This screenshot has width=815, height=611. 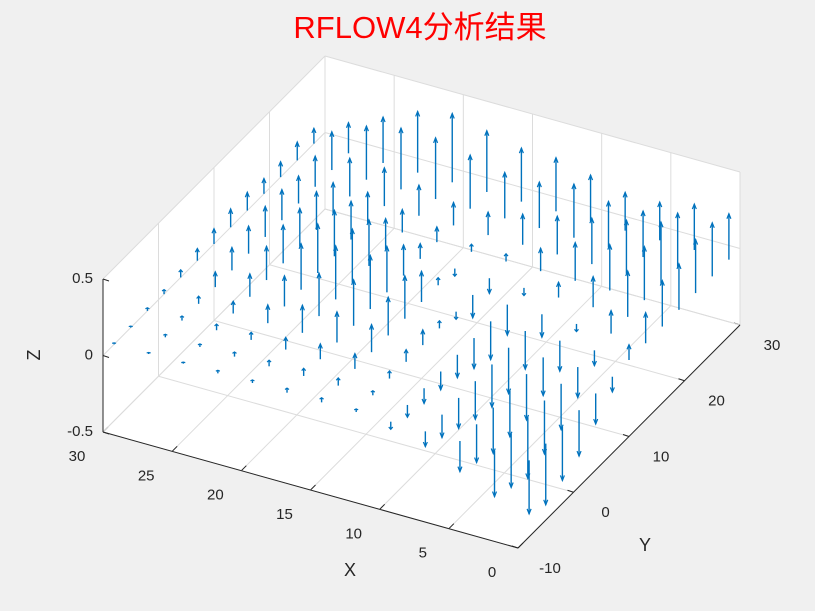 I want to click on z-axis-label: Z, so click(x=34, y=355).